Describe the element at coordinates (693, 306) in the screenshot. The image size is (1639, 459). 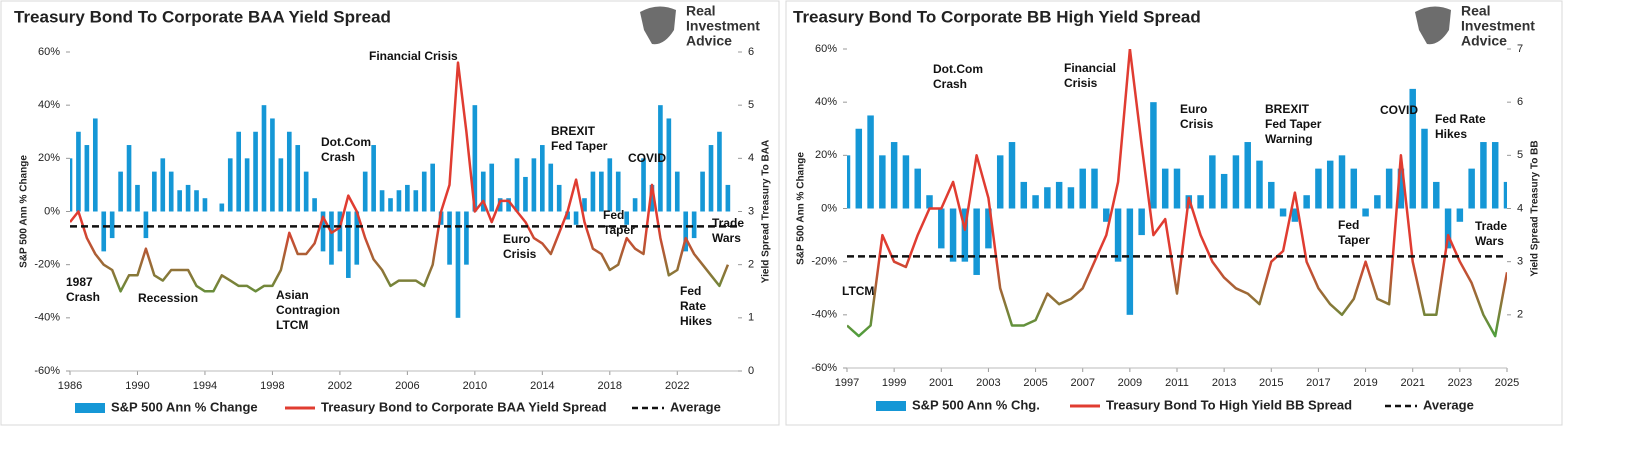
I see `annotation: Rate` at that location.